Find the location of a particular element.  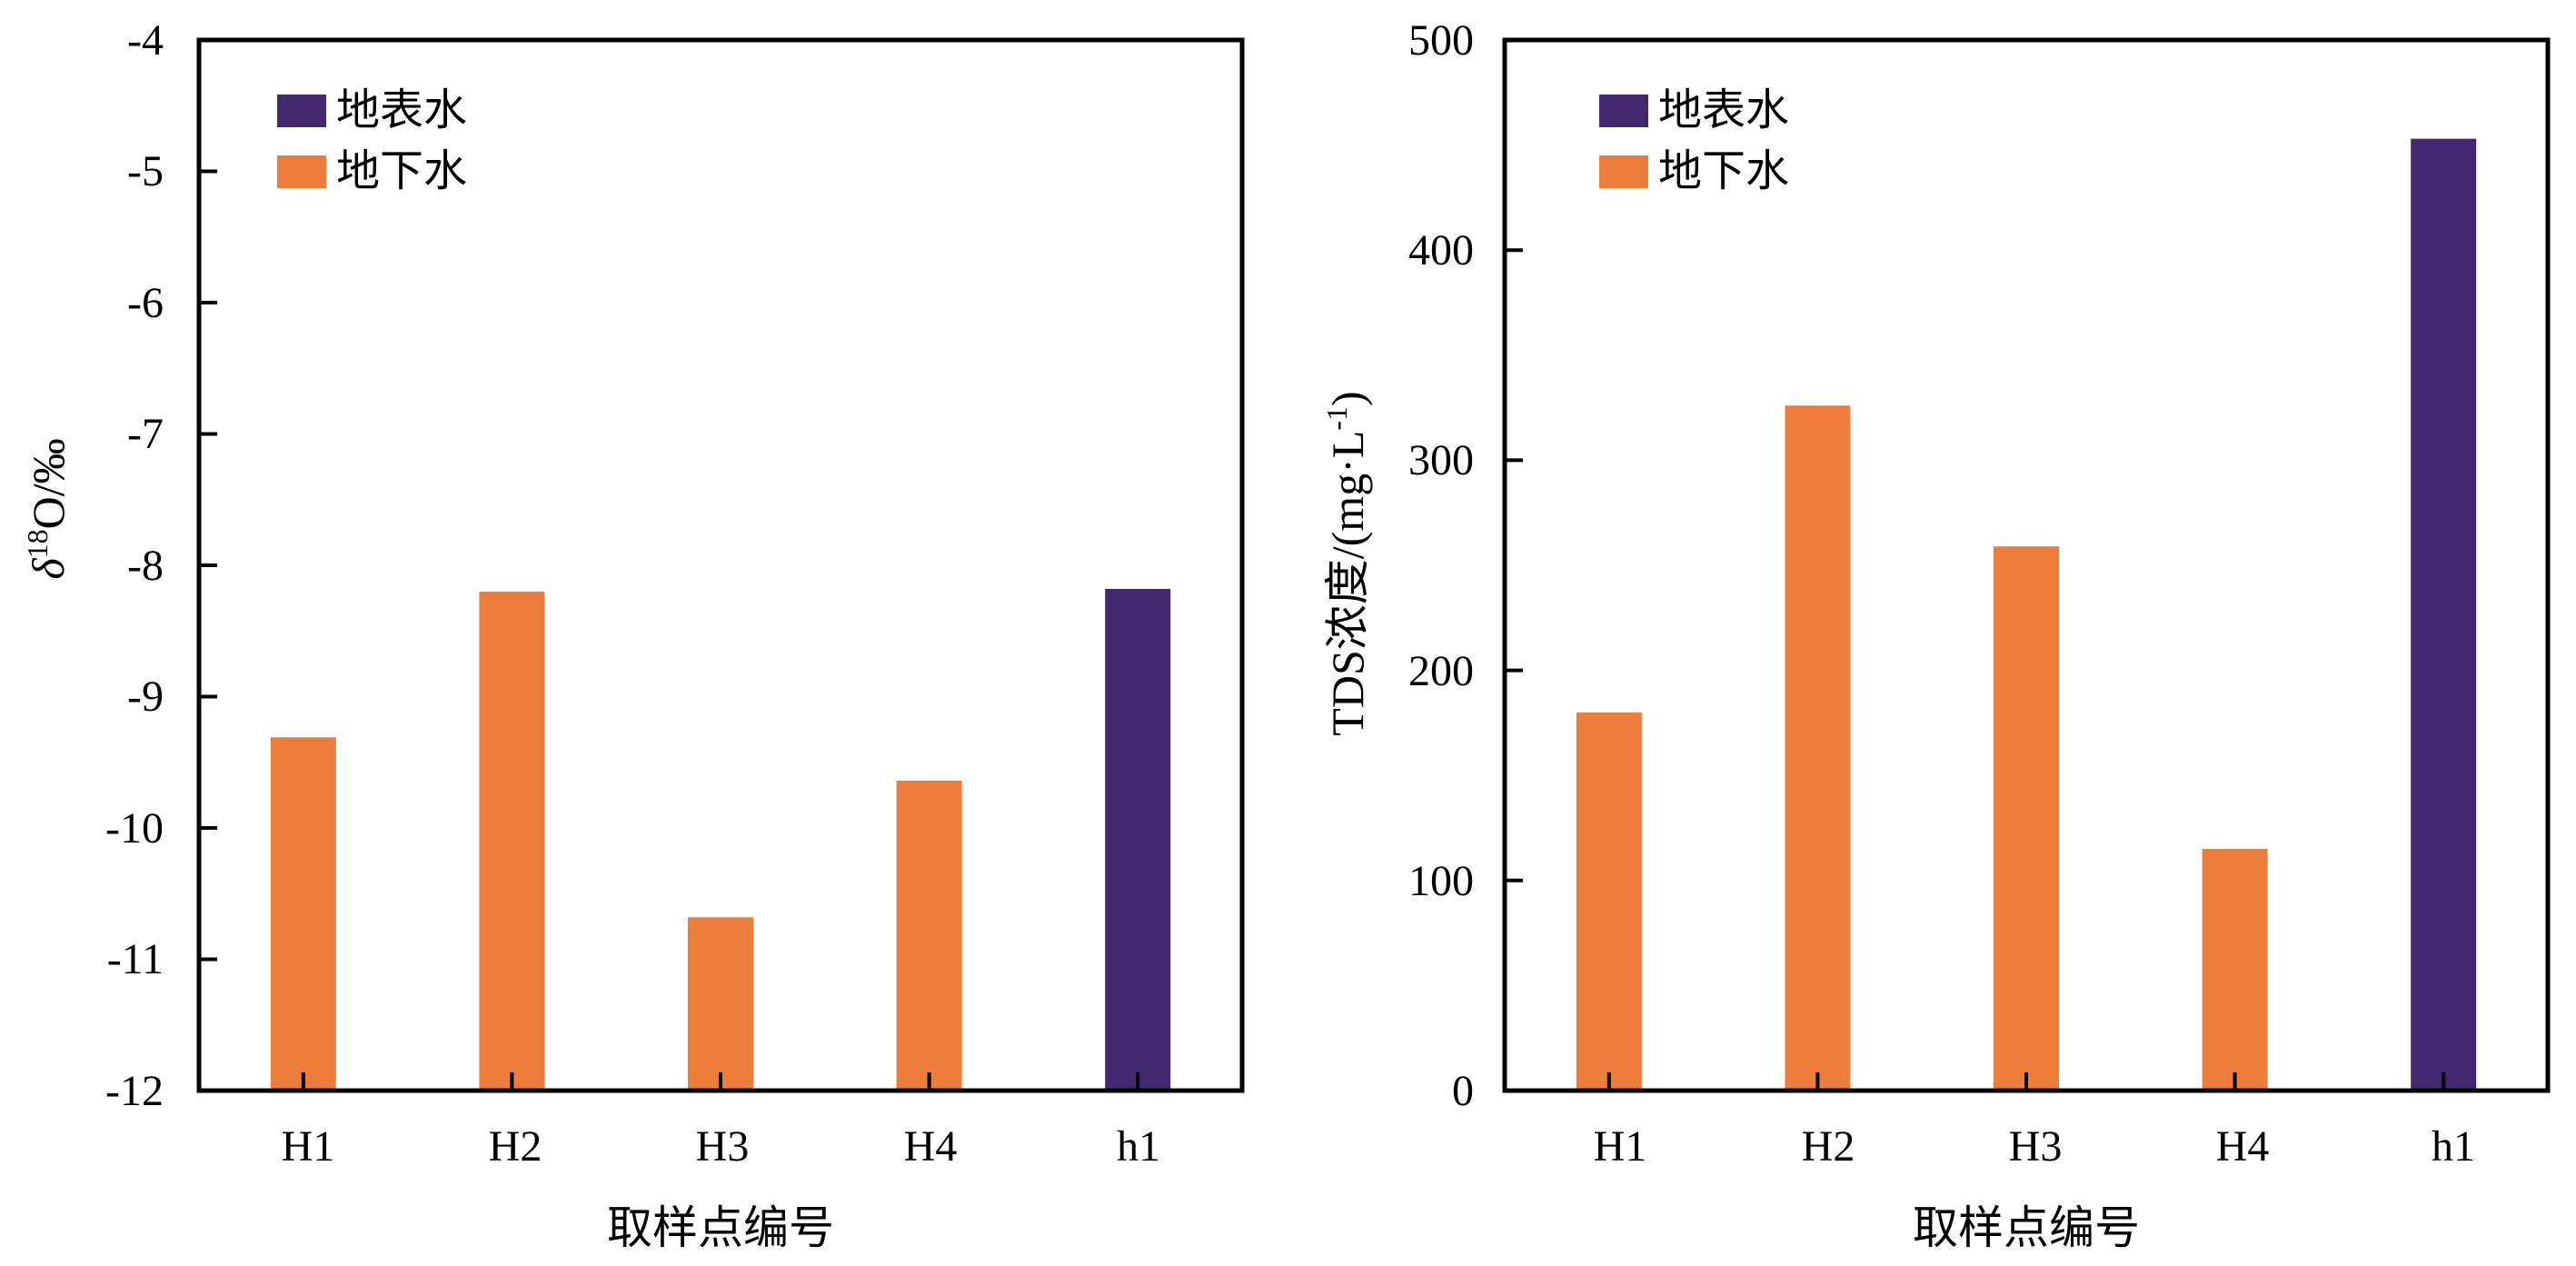

y-axis-title-superscript: 18 is located at coordinates (37, 544).